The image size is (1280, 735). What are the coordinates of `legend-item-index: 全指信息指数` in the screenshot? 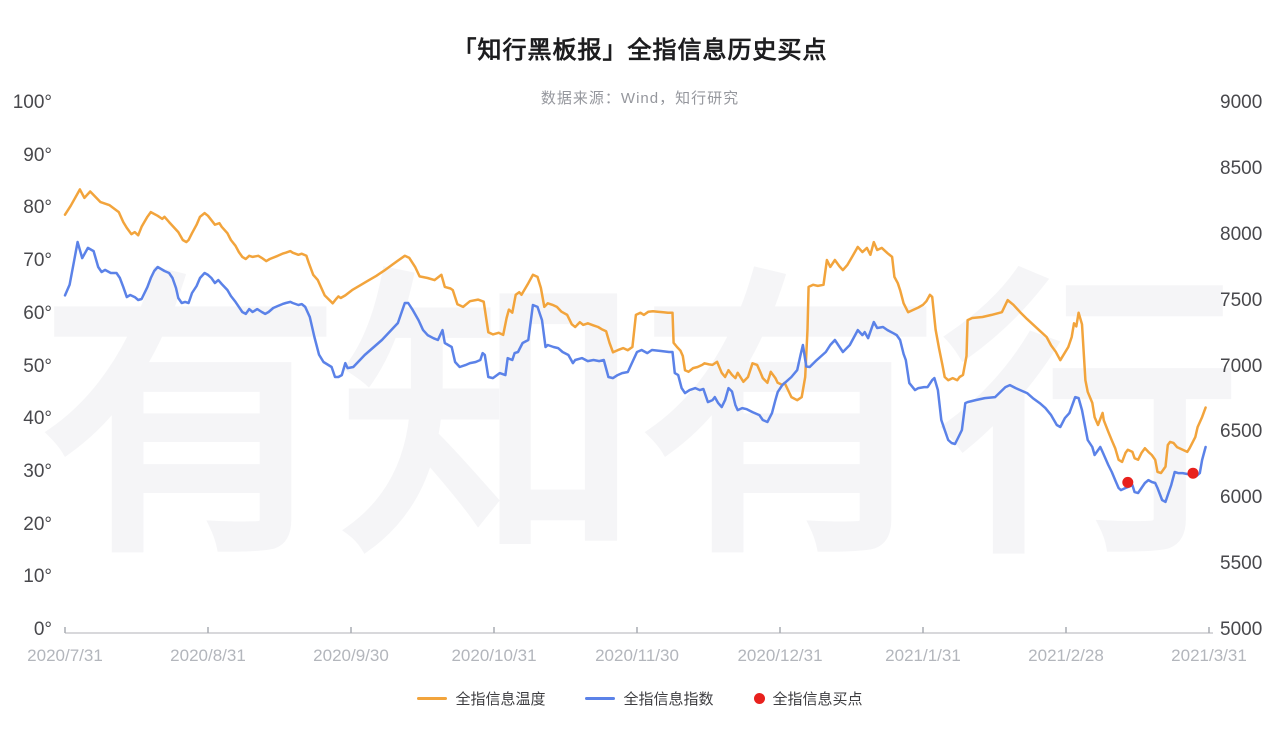 It's located at (649, 698).